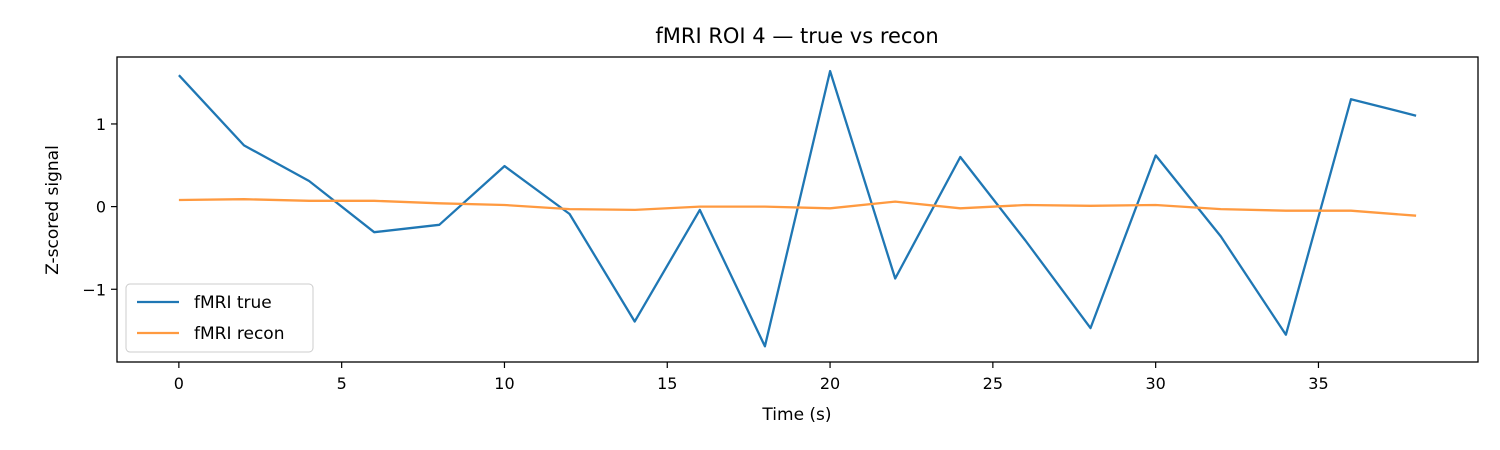 Image resolution: width=1500 pixels, height=450 pixels. I want to click on y-tick-label: 1, so click(101, 124).